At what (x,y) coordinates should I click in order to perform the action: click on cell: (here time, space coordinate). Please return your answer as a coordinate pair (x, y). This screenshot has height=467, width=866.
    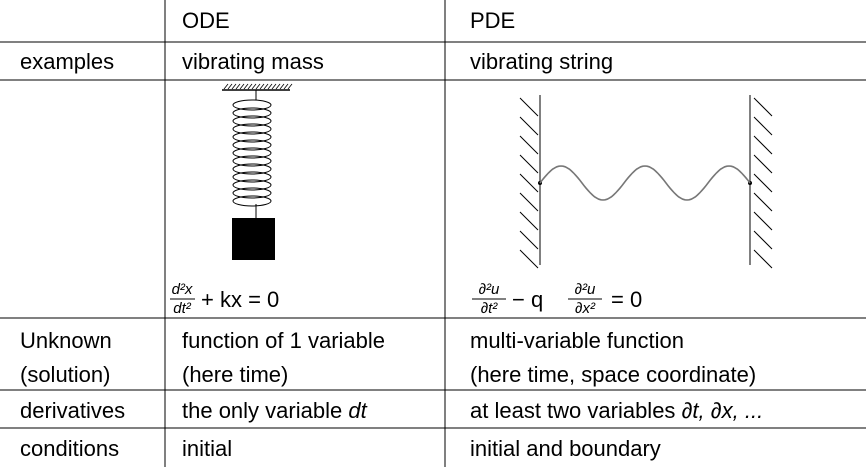
    Looking at the image, I should click on (613, 374).